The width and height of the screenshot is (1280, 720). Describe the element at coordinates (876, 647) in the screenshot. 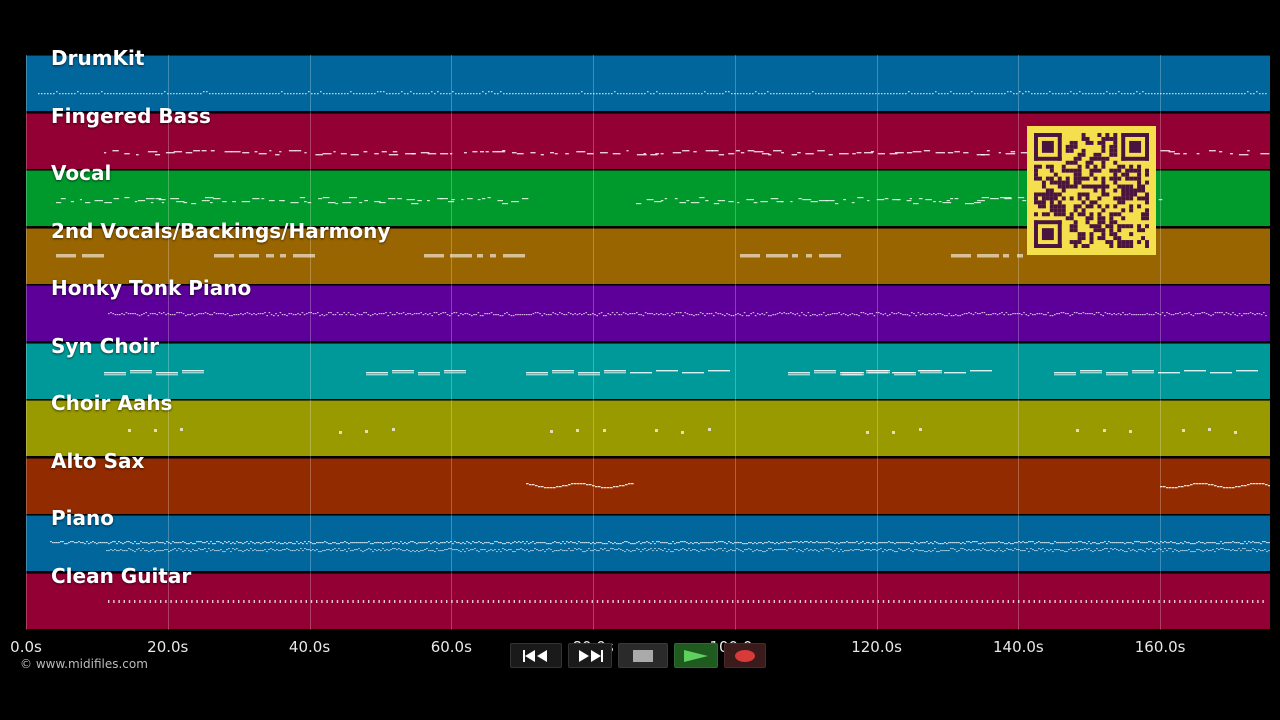

I see `time-tick-label: 120.0s` at that location.